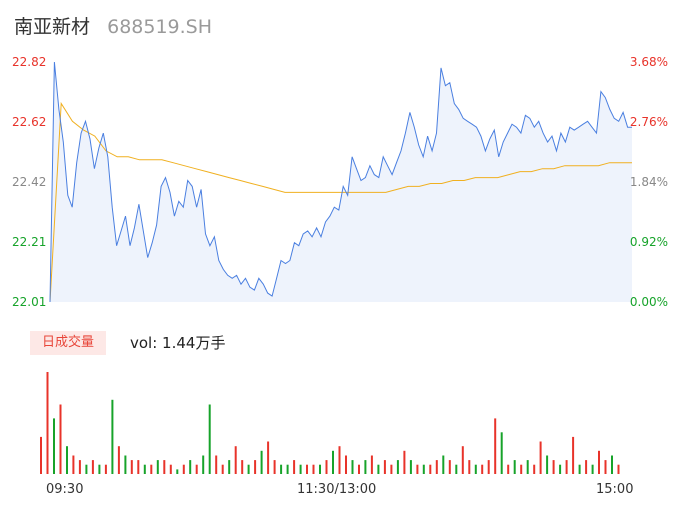  I want to click on price-tick-4: 22.21, so click(29, 242).